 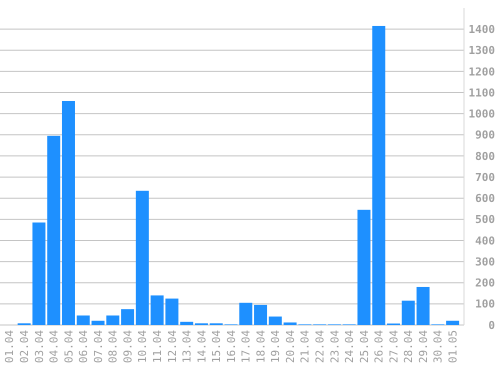 I want to click on y-tick-label: 900, so click(x=485, y=135).